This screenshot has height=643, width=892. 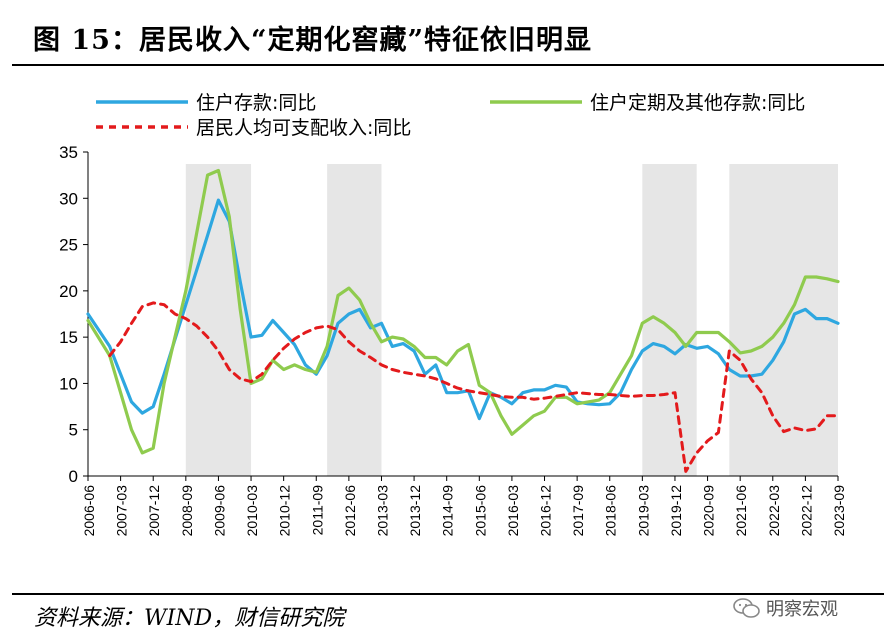 What do you see at coordinates (317, 510) in the screenshot?
I see `x-tick-label: 2011-09` at bounding box center [317, 510].